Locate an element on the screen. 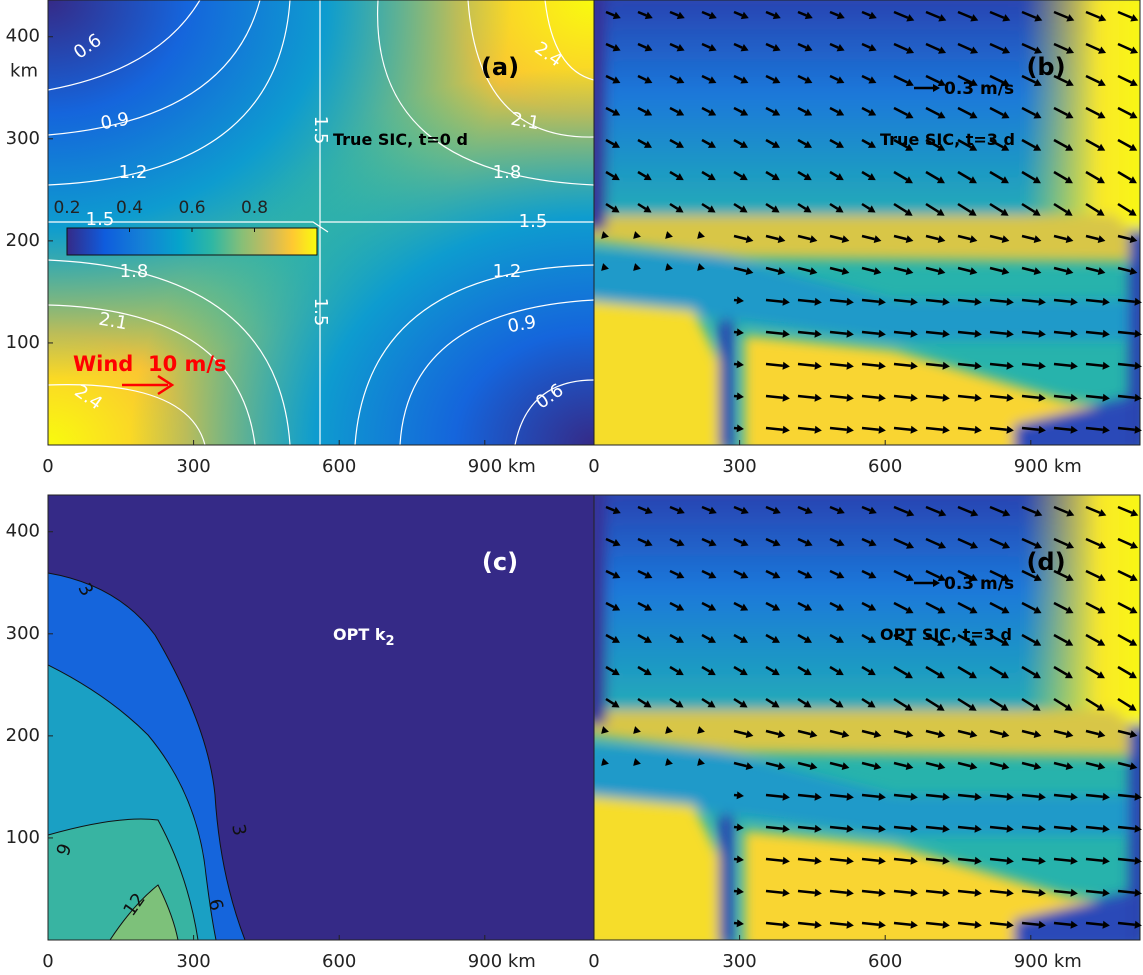 The width and height of the screenshot is (1143, 975). panel-label: (a) is located at coordinates (500, 67).